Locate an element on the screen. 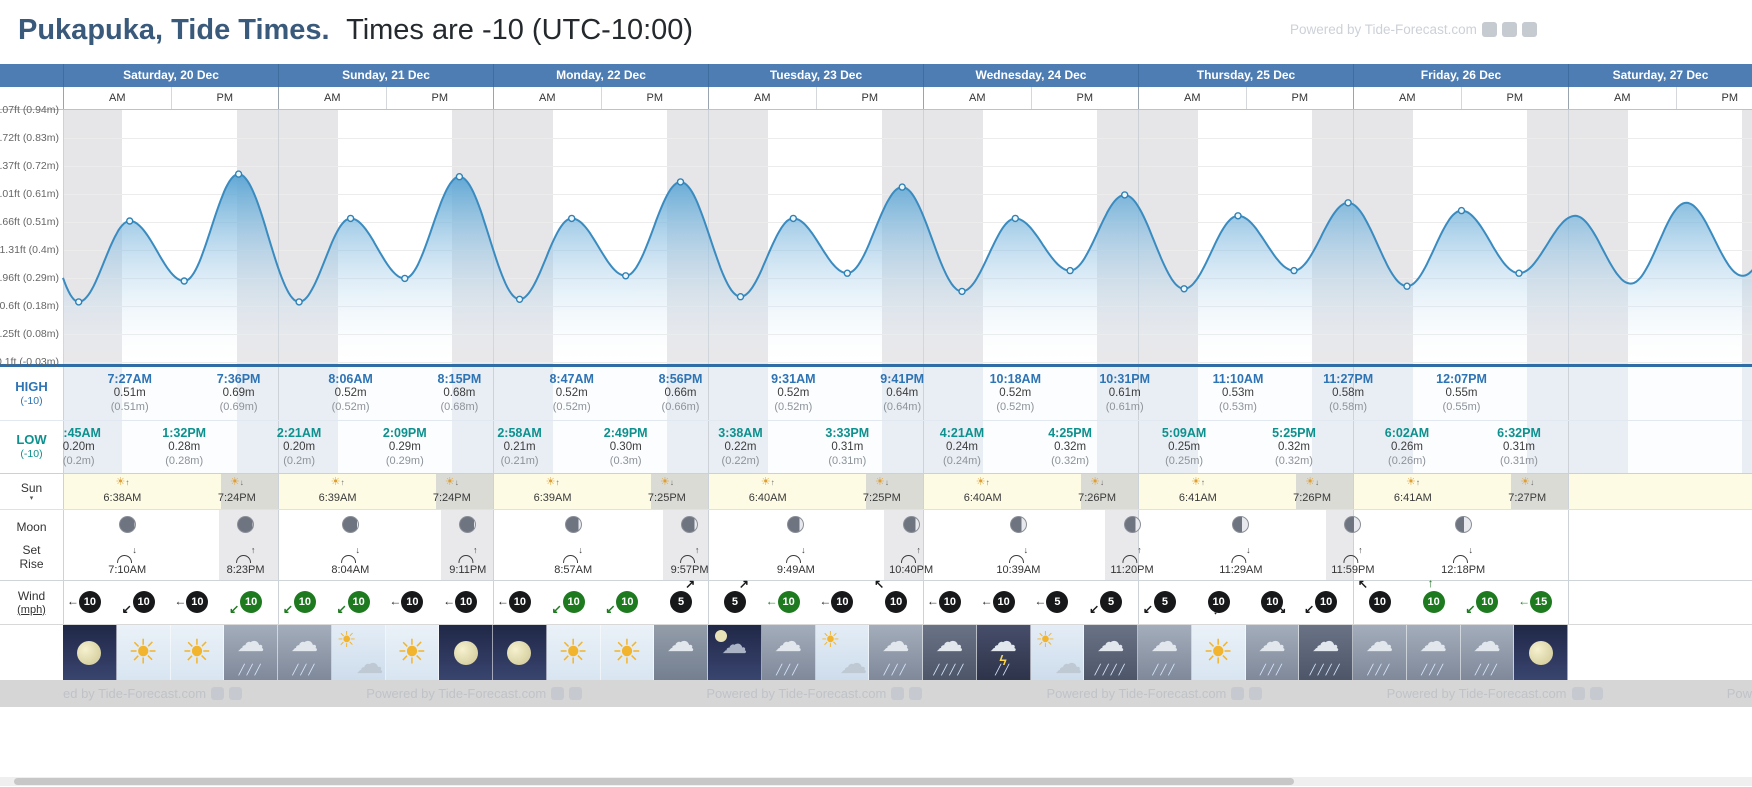 The height and width of the screenshot is (787, 1752). sunset-arrow-icon: ↓ is located at coordinates (1102, 482).